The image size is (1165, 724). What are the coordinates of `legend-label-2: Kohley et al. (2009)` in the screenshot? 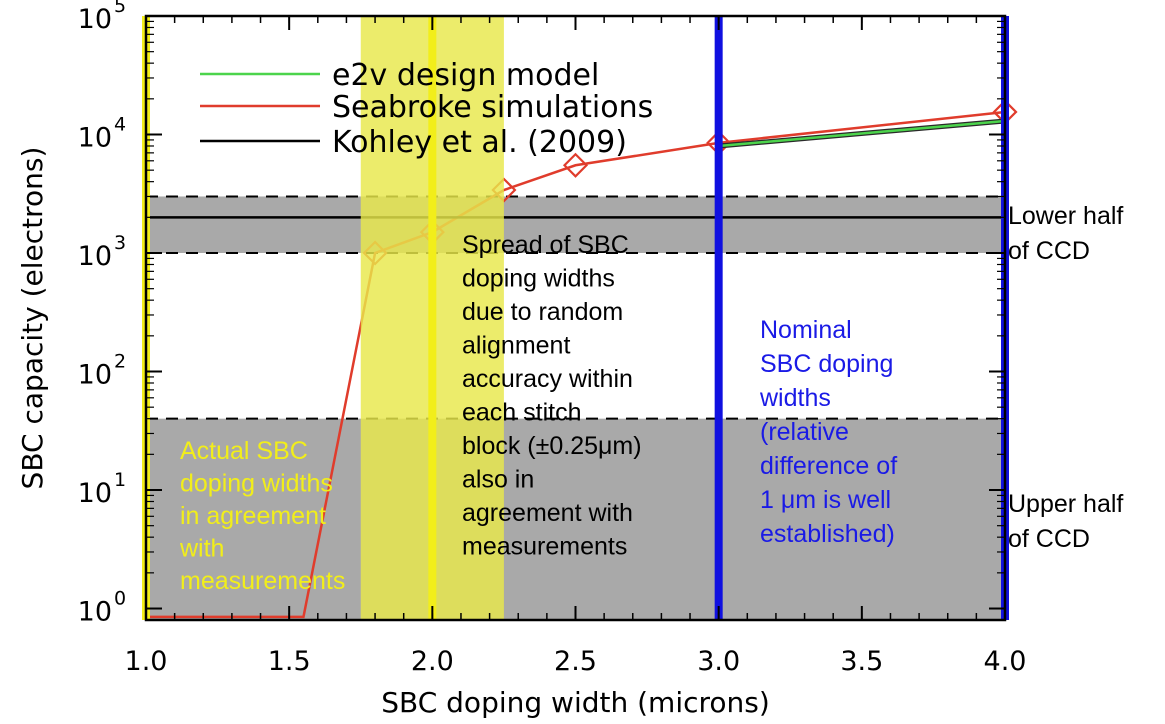 It's located at (479, 142).